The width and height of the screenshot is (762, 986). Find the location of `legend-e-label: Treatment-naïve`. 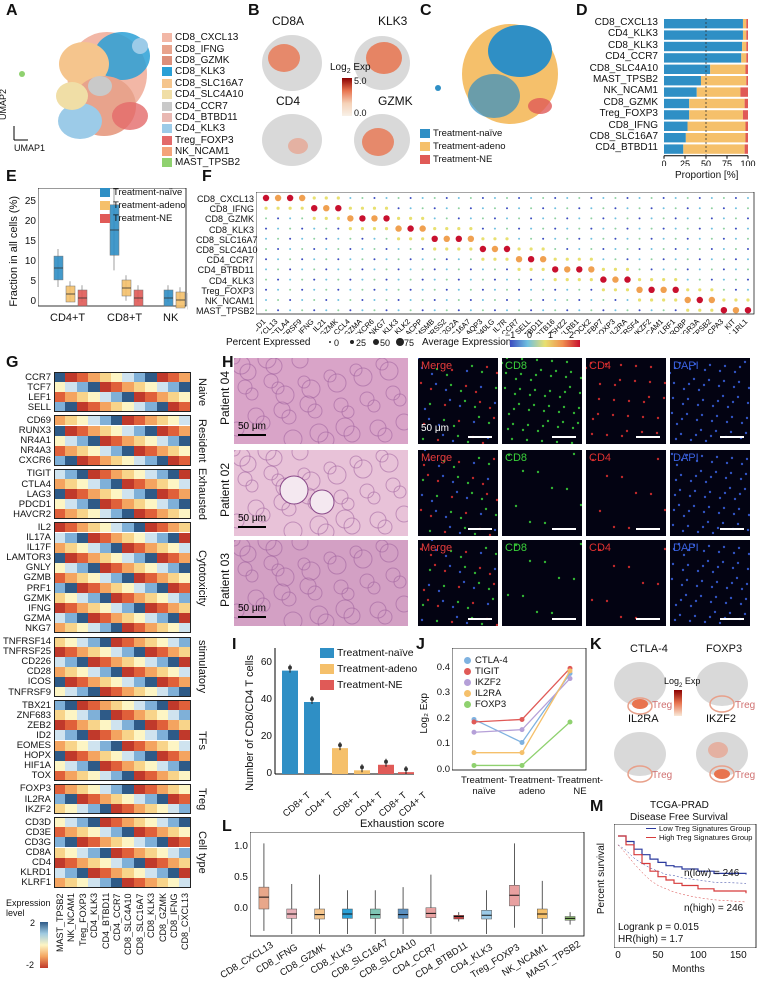

legend-e-label: Treatment-naïve is located at coordinates (148, 192).